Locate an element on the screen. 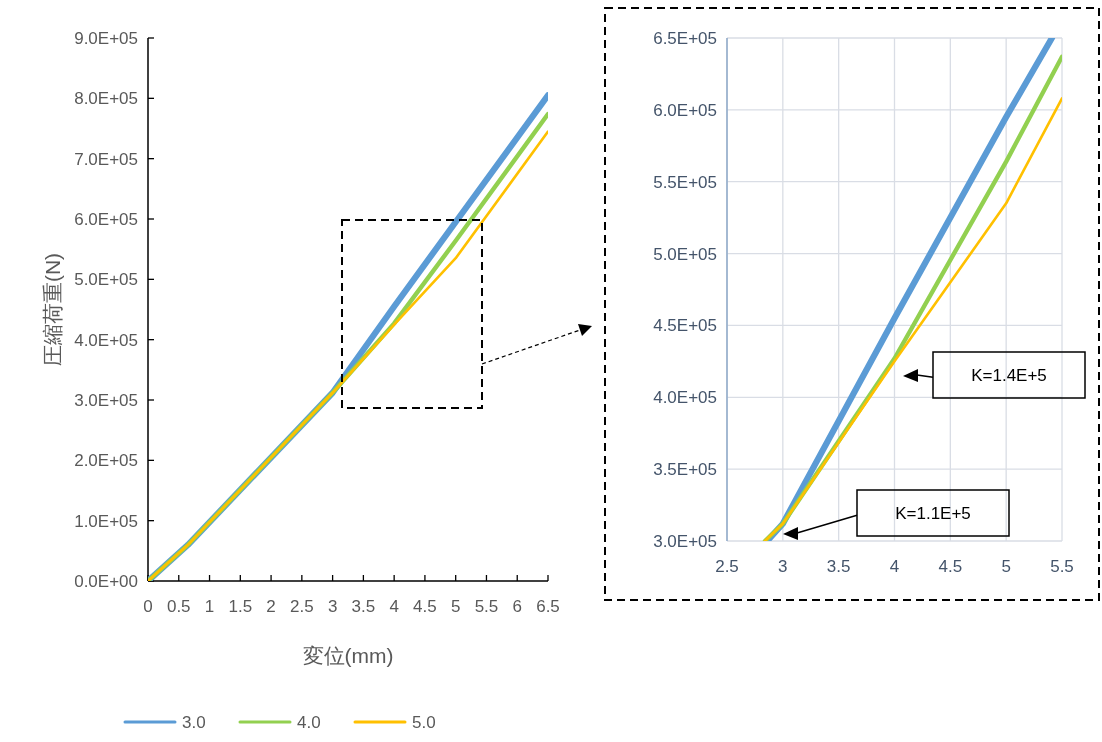 Image resolution: width=1102 pixels, height=742 pixels. x-tick-label: 0 is located at coordinates (148, 606).